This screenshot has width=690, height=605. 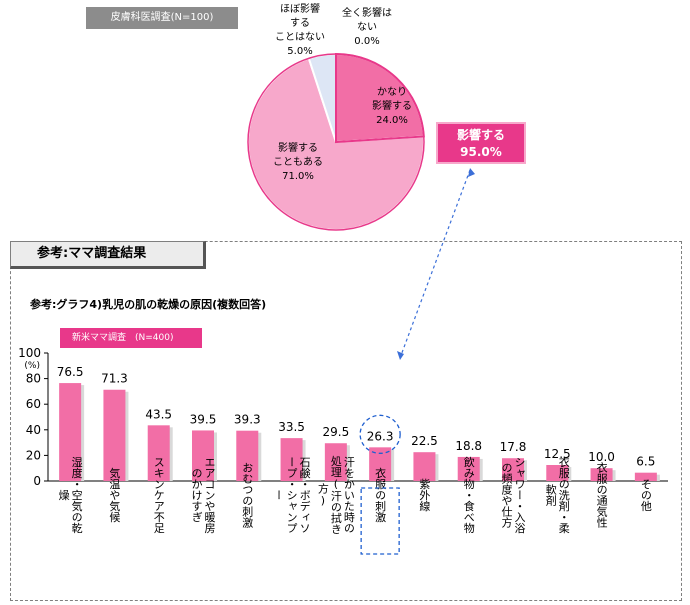 I want to click on category-label-text: 紫外線, so click(x=424, y=494).